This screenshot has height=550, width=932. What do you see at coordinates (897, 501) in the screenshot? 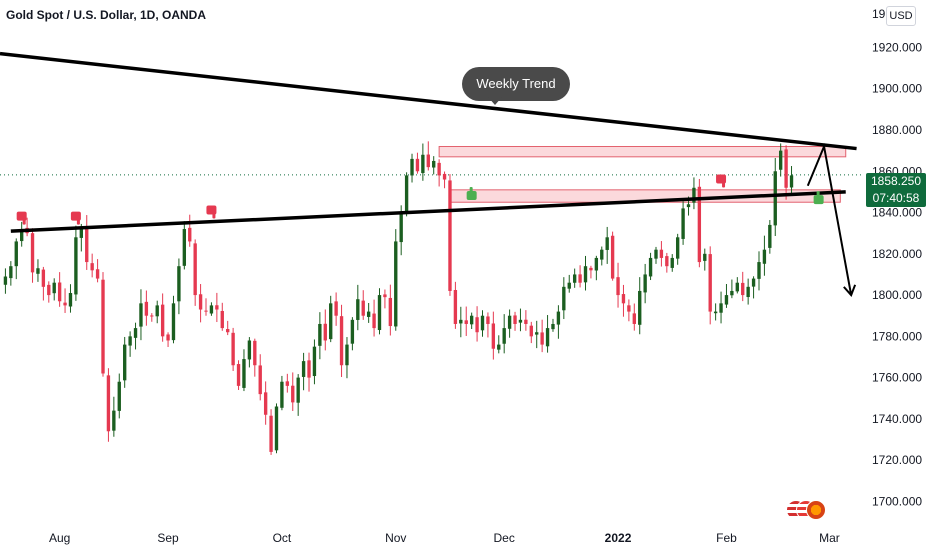
I see `y-tick-label: 1700.000` at bounding box center [897, 501].